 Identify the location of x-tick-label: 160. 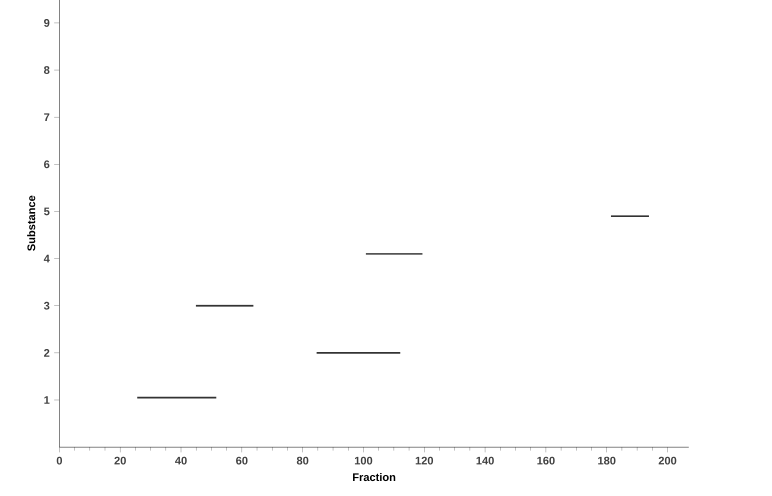
(546, 460).